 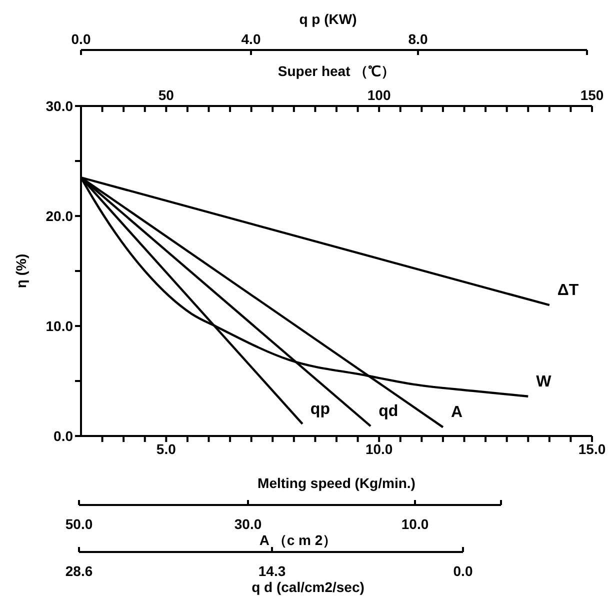 What do you see at coordinates (320, 409) in the screenshot?
I see `series-label: qp` at bounding box center [320, 409].